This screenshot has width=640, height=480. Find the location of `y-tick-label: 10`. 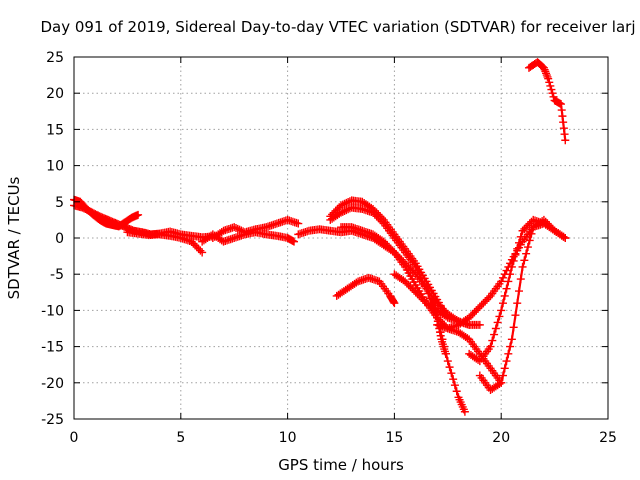

y-tick-label: 10 is located at coordinates (55, 167).